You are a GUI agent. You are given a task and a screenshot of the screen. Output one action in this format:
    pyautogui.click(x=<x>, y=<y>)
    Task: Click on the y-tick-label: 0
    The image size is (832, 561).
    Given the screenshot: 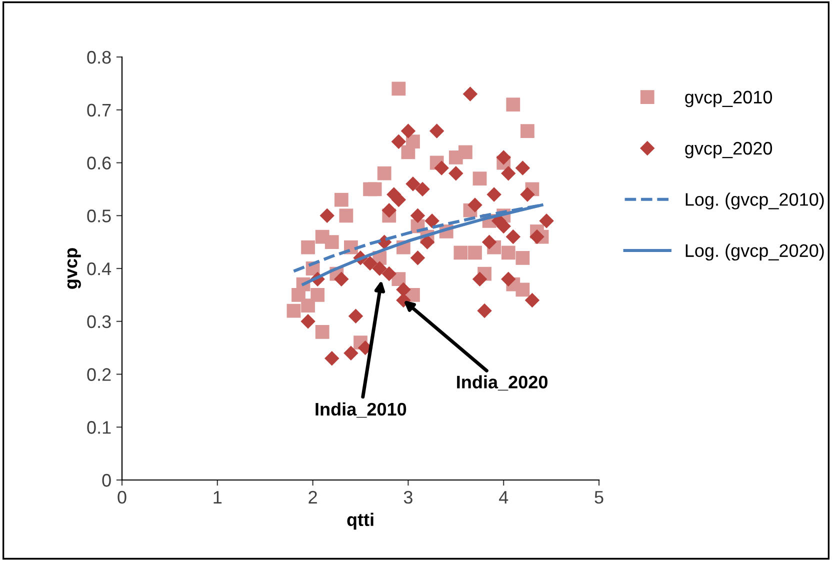 What is the action you would take?
    pyautogui.click(x=106, y=480)
    